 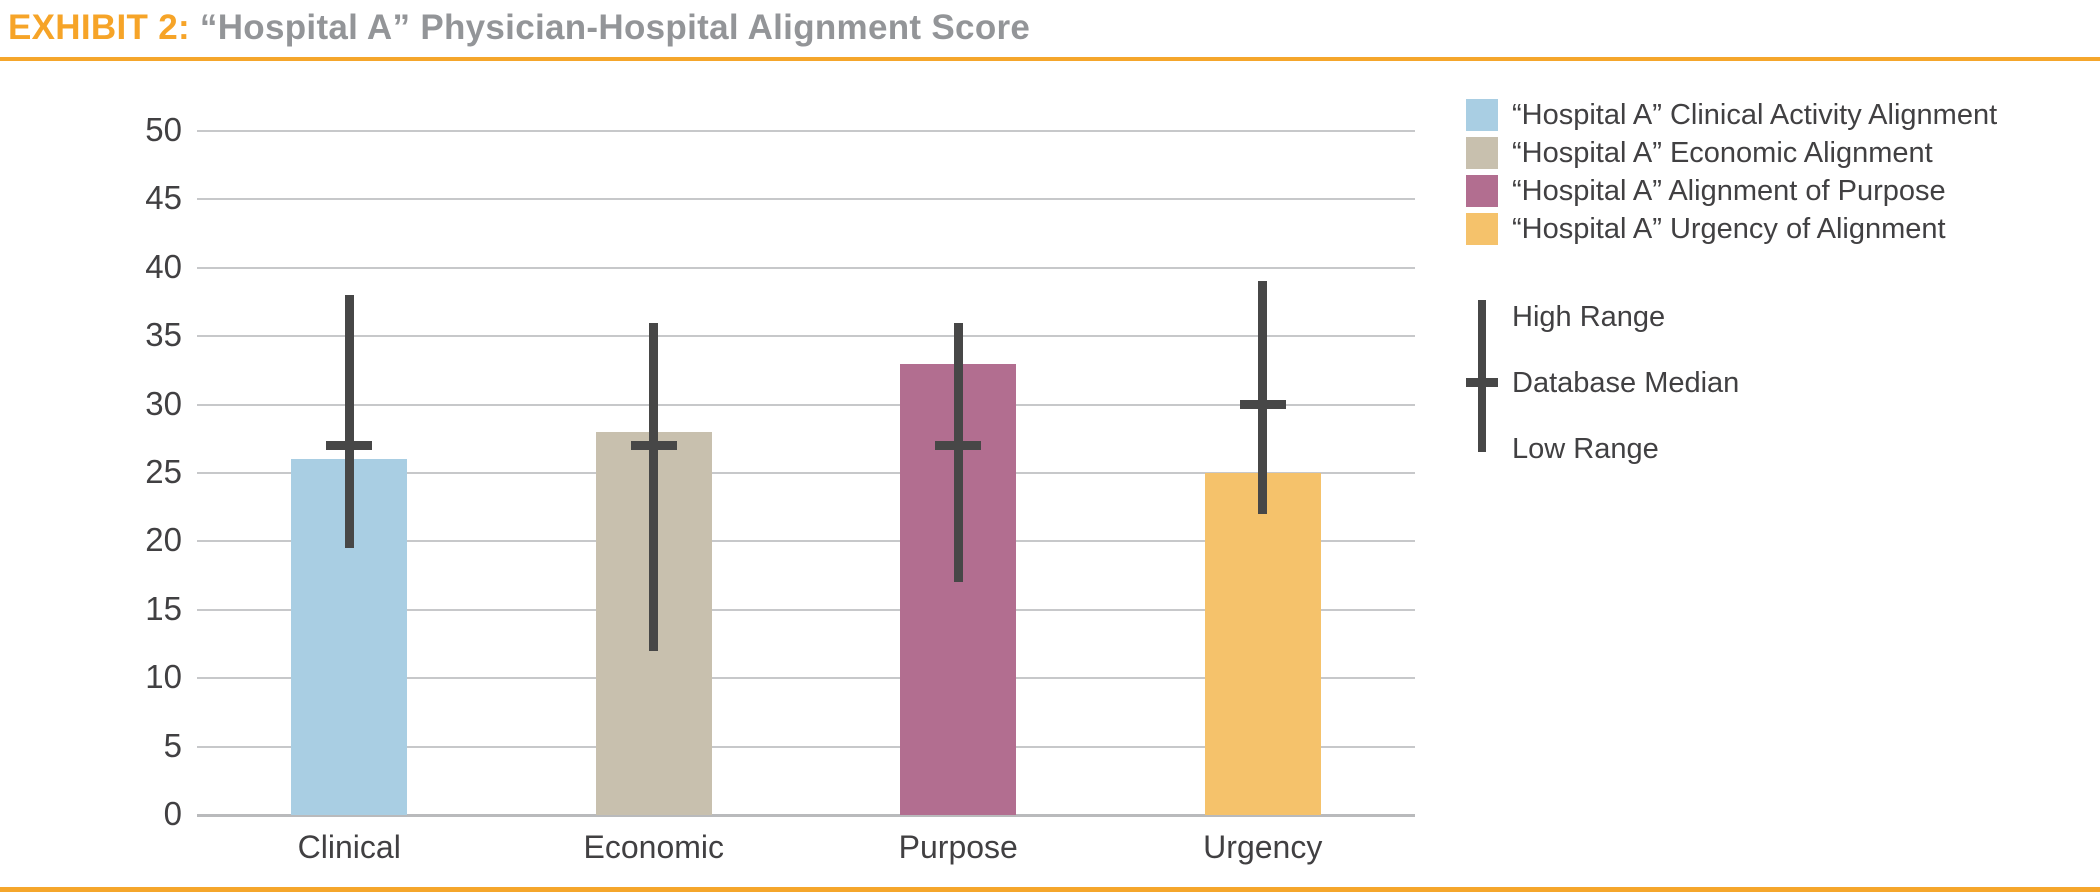 What do you see at coordinates (172, 813) in the screenshot?
I see `y-tick-label: 0` at bounding box center [172, 813].